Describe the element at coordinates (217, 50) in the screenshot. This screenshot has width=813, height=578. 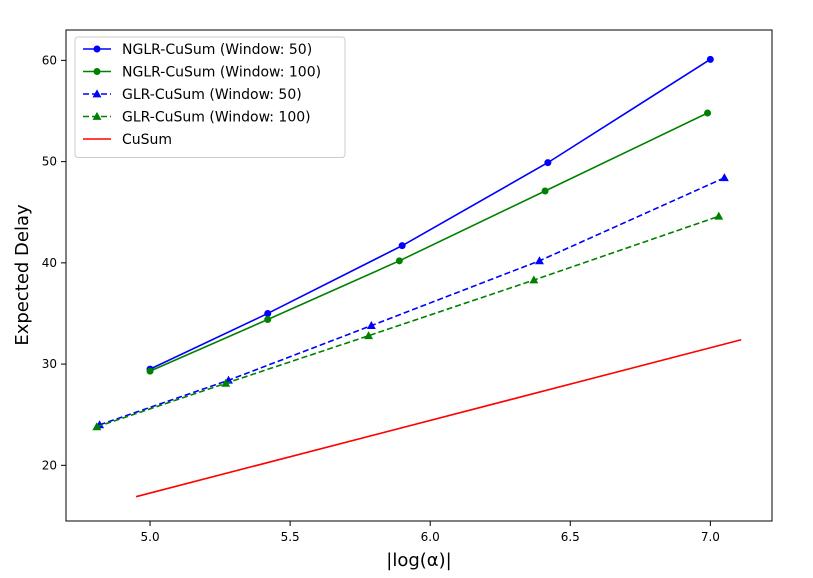
I see `legend-label: NGLR-CuSum (Window: 50)` at that location.